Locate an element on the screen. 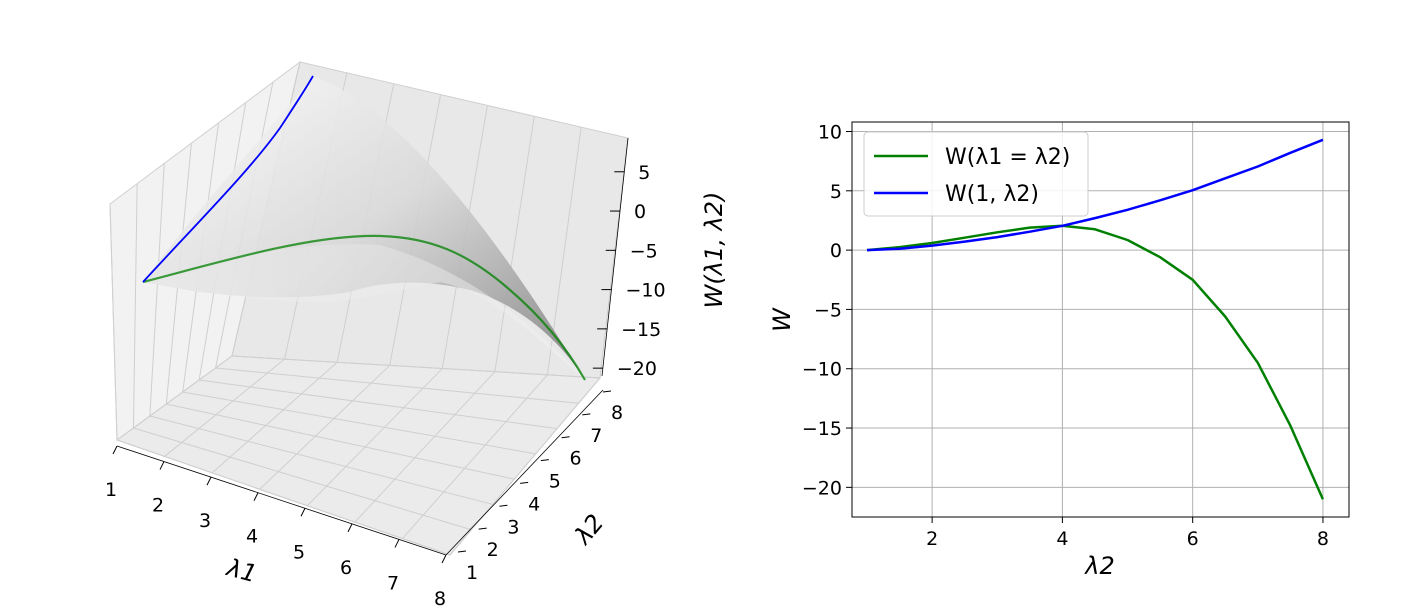 The width and height of the screenshot is (1420, 609). y-tick-label: 0 is located at coordinates (836, 251).